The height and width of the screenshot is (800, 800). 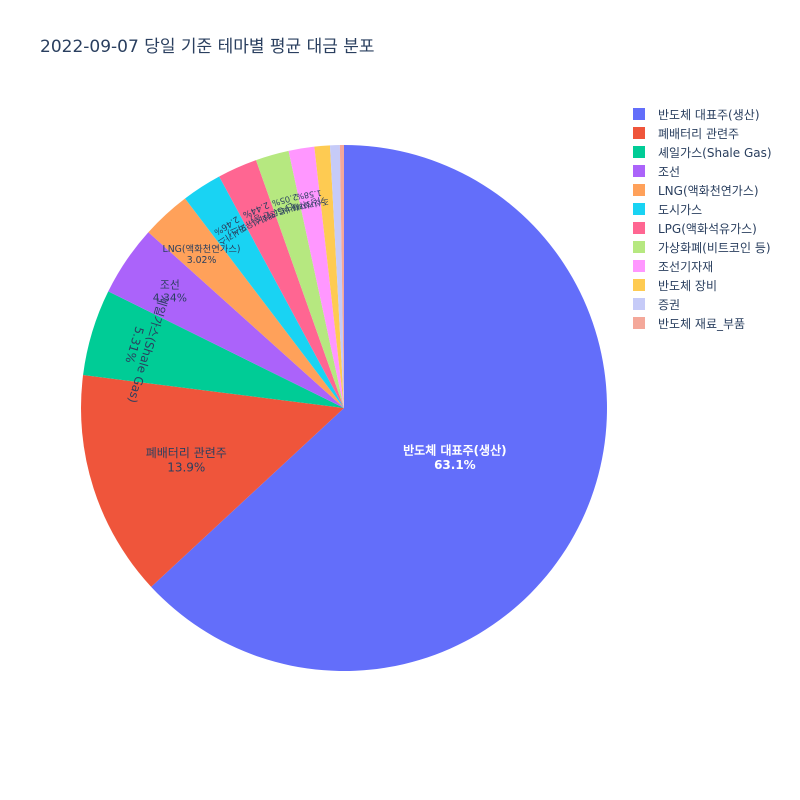 What do you see at coordinates (687, 286) in the screenshot?
I see `legend-item-label: 반도체 장비` at bounding box center [687, 286].